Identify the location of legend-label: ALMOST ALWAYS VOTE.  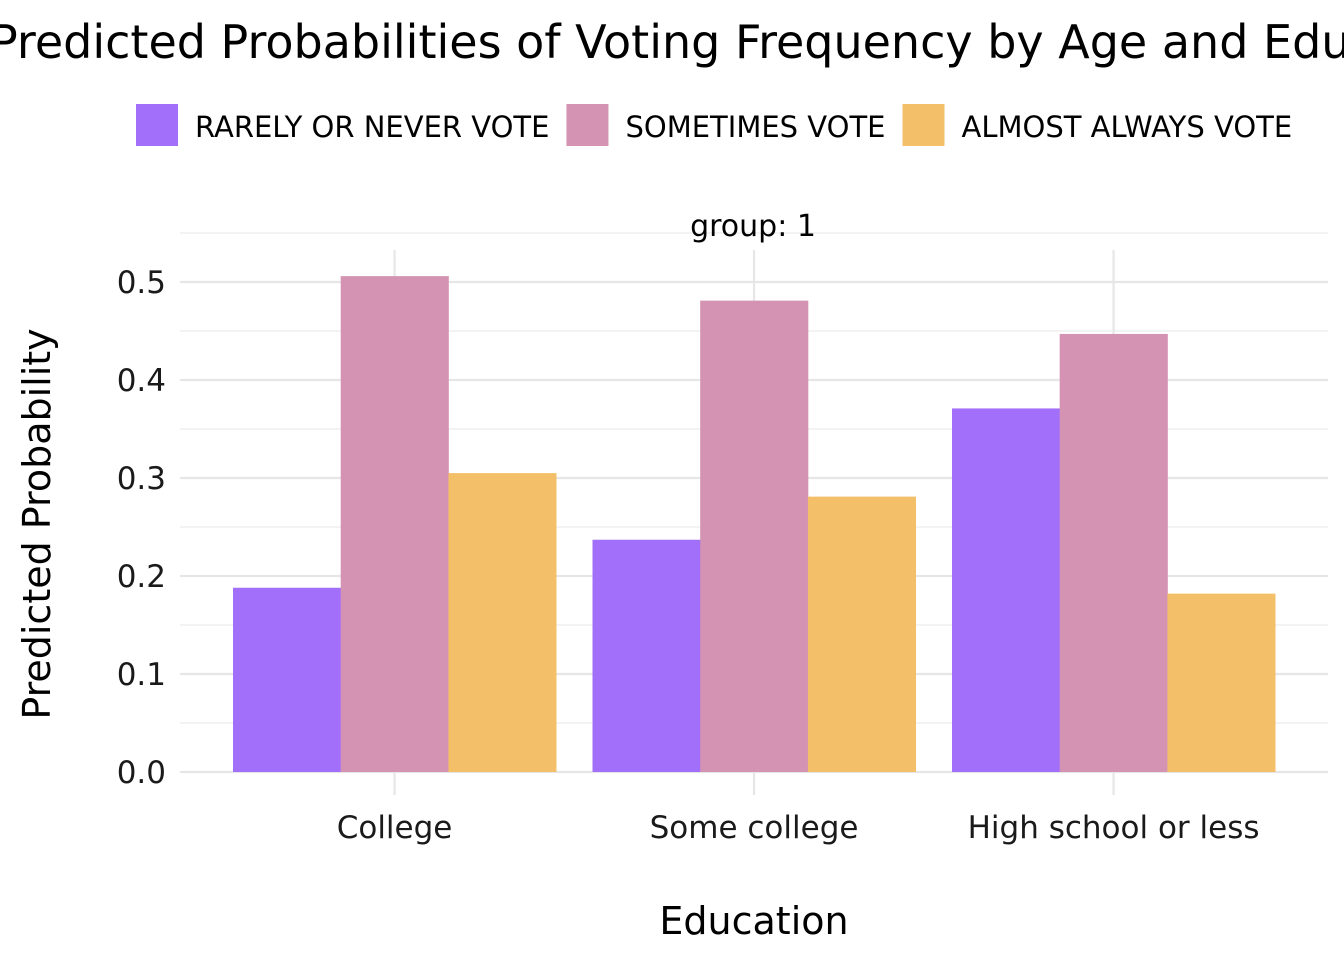
(1126, 127).